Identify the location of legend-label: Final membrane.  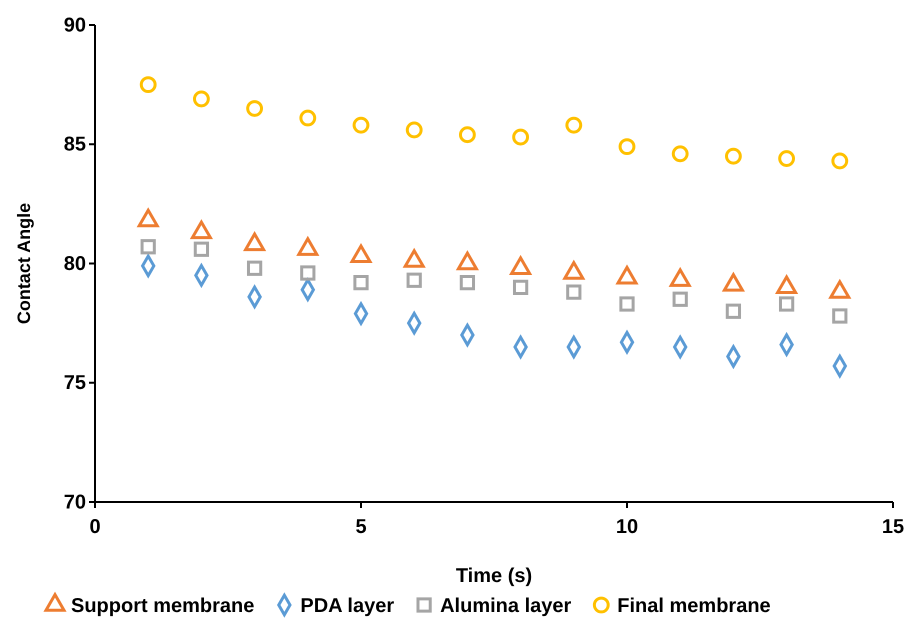
(694, 606).